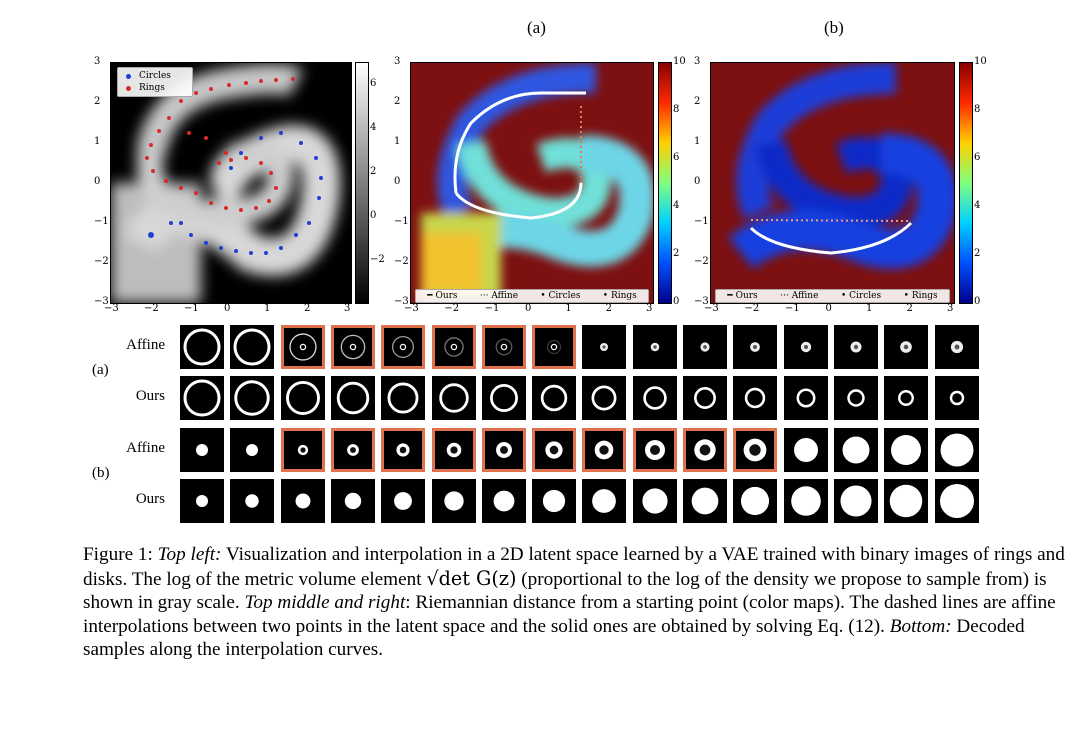  Describe the element at coordinates (152, 88) in the screenshot. I see `legend-rings: Rings` at that location.